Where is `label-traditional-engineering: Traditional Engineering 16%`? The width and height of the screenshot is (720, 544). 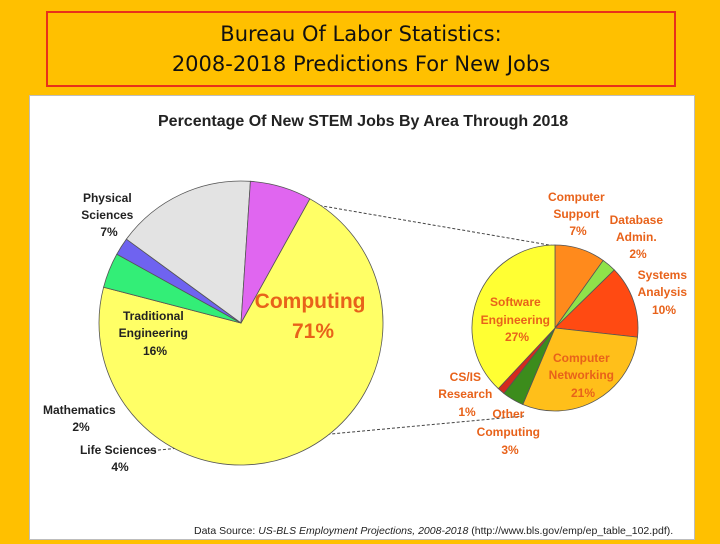
label-traditional-engineering: Traditional Engineering 16% is located at coordinates (155, 333).